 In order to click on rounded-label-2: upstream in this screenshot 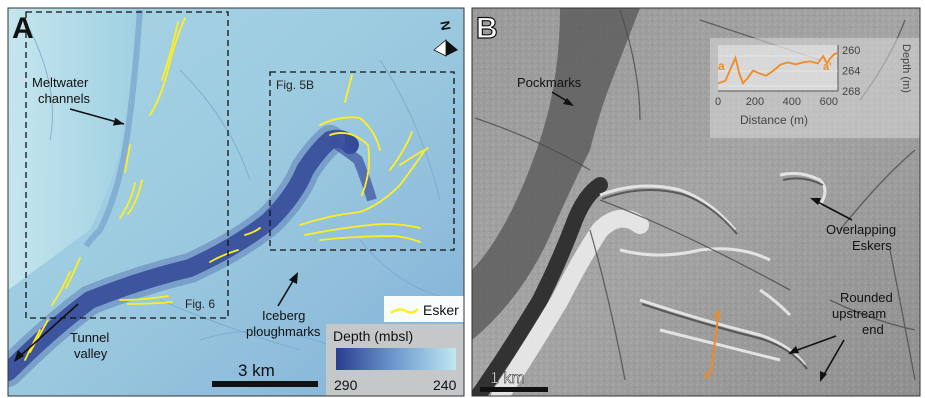, I will do `click(859, 313)`.